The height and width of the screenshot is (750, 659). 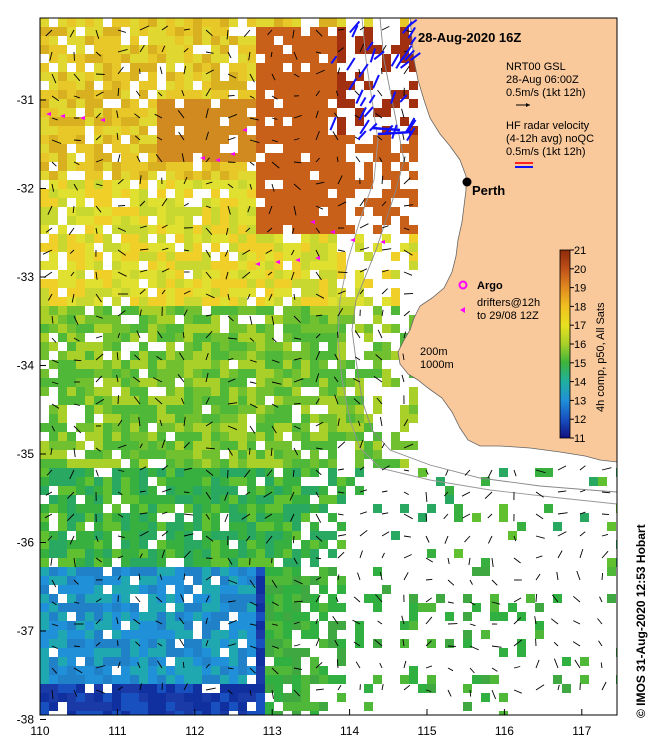 I want to click on lon-tick-label: 111, so click(x=117, y=731).